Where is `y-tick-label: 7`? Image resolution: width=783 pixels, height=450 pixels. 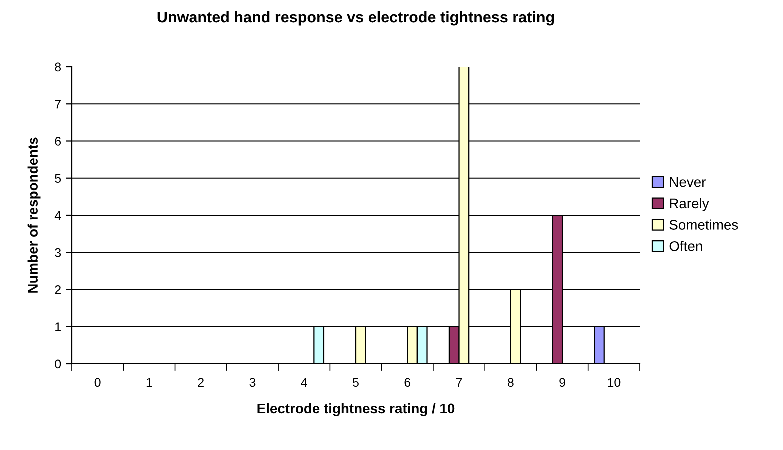 y-tick-label: 7 is located at coordinates (58, 104).